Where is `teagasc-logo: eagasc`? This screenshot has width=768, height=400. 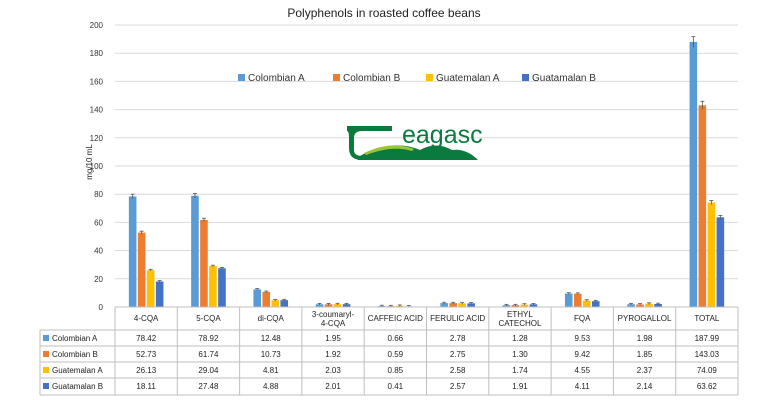
teagasc-logo: eagasc is located at coordinates (415, 140).